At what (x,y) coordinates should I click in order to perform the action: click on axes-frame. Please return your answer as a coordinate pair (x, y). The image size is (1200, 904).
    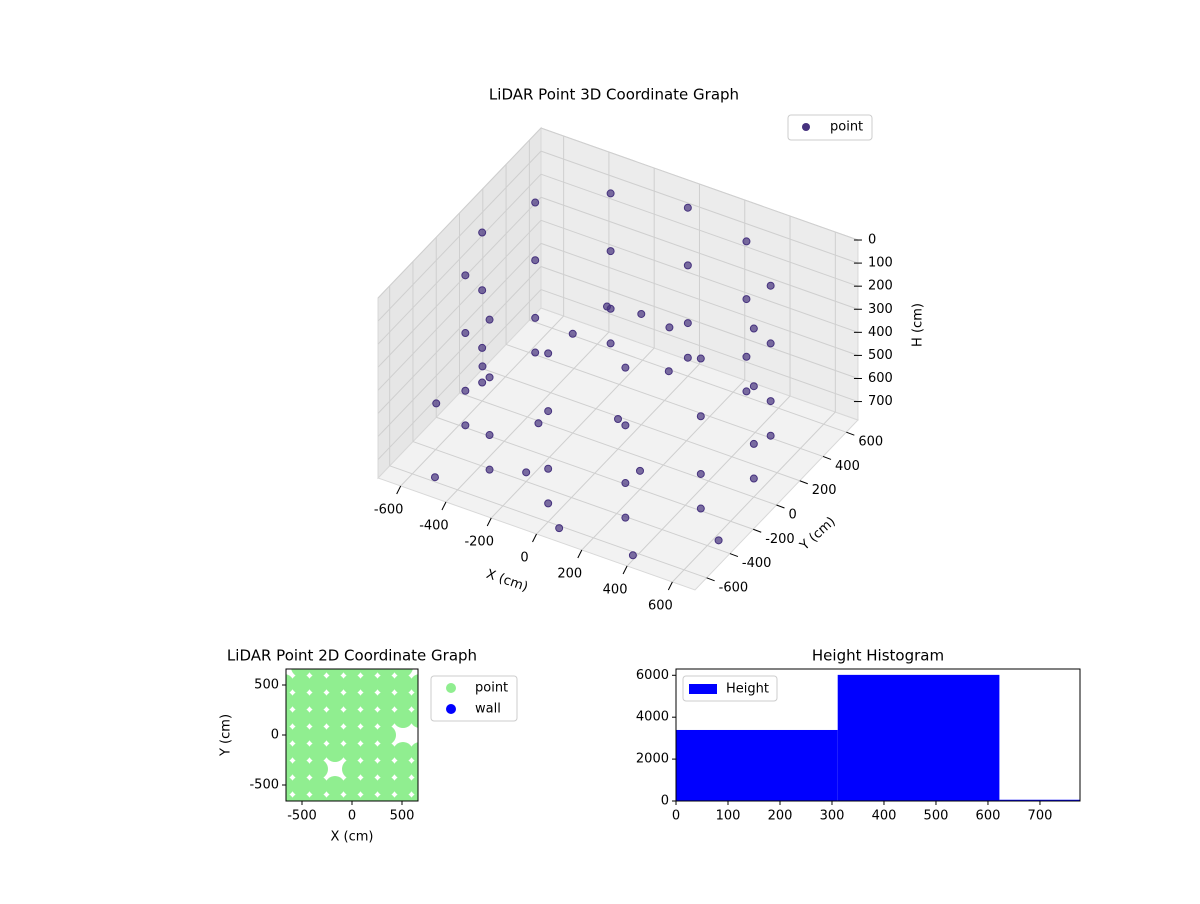
    Looking at the image, I should click on (878, 735).